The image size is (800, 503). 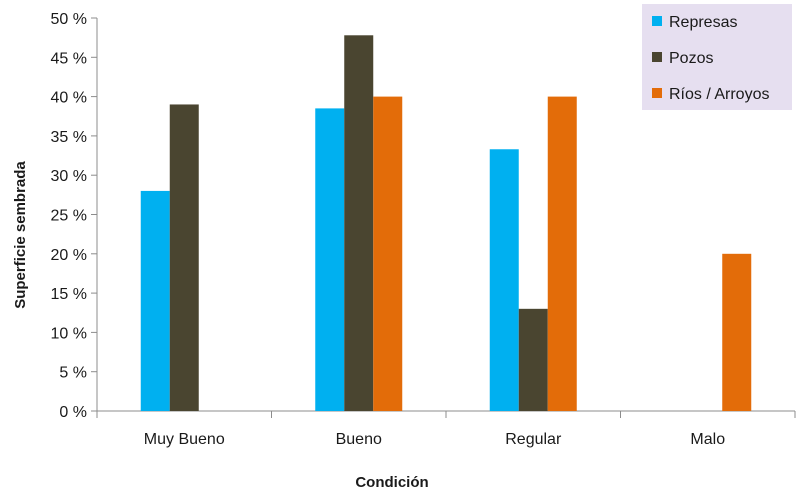 What do you see at coordinates (707, 439) in the screenshot?
I see `x-tick-label: Malo` at bounding box center [707, 439].